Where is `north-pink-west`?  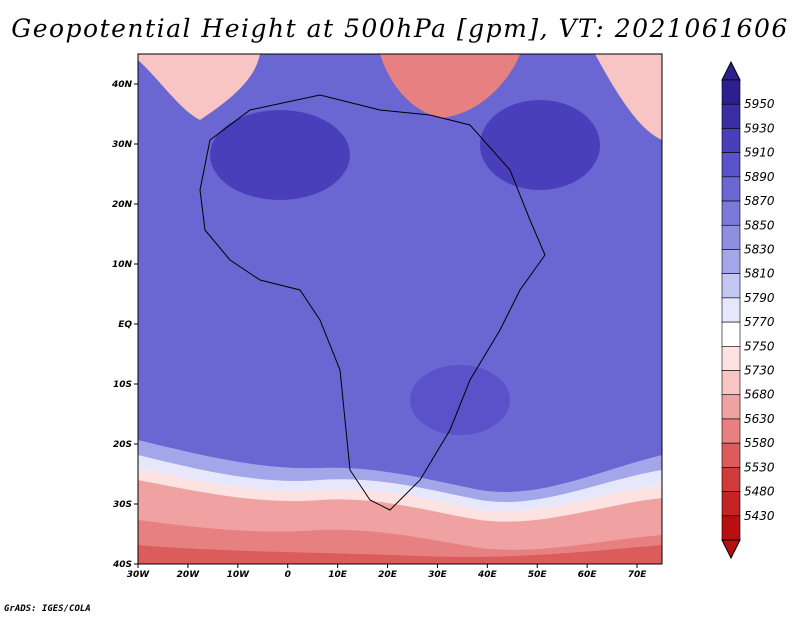 north-pink-west is located at coordinates (199, 87).